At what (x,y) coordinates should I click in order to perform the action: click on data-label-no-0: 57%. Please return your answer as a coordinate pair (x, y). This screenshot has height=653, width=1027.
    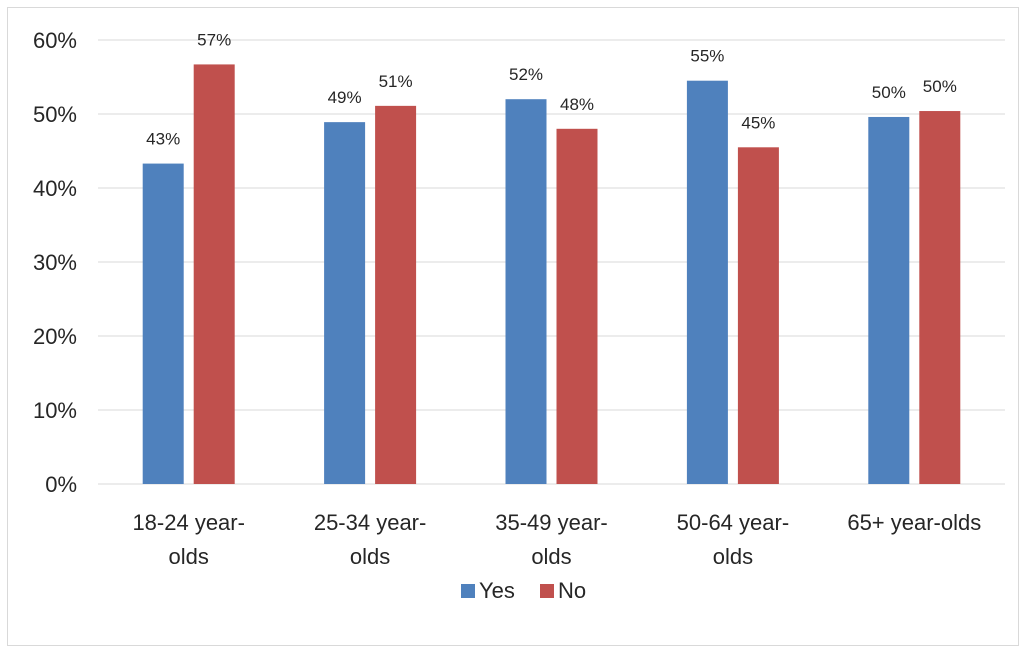
    Looking at the image, I should click on (214, 39).